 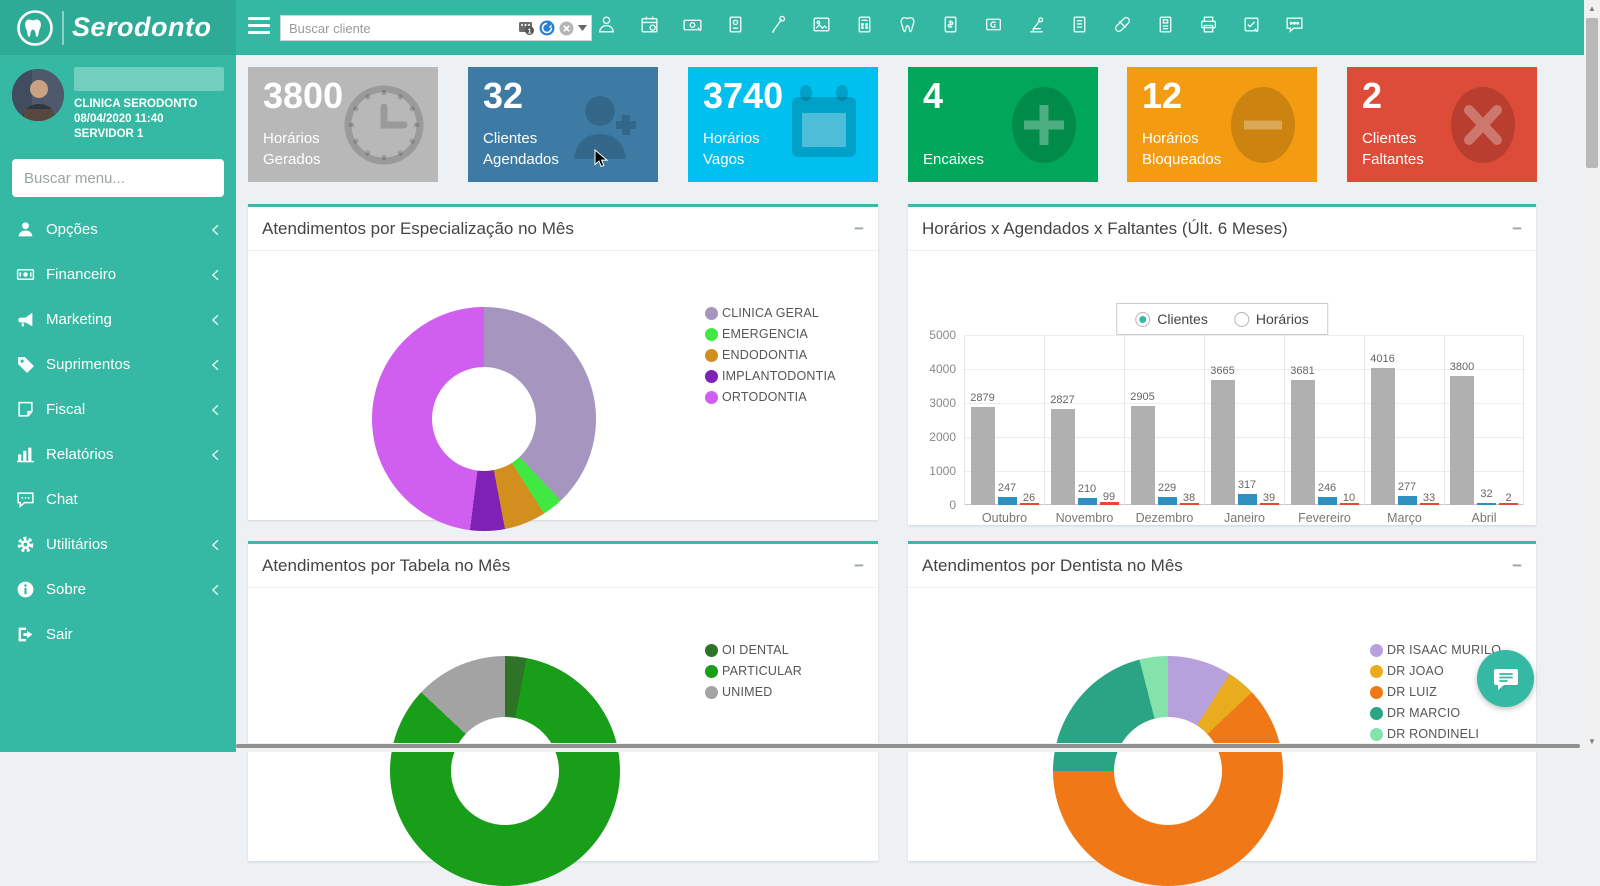 I want to click on avatar, so click(x=38, y=95).